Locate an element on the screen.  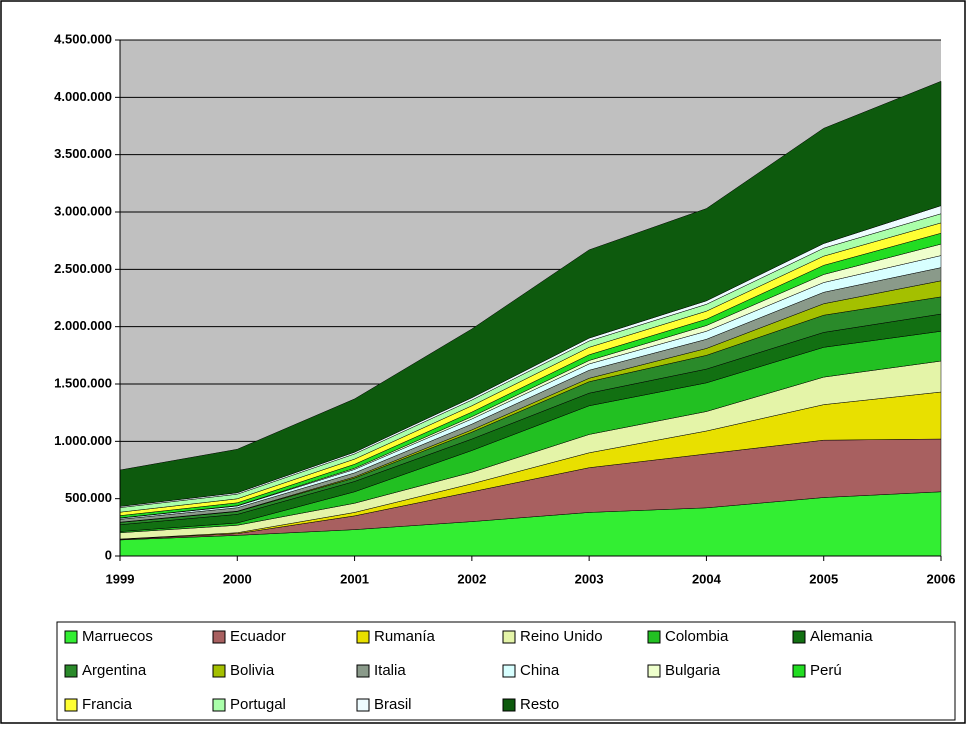
y-tick-label: 1.500.000 is located at coordinates (83, 382).